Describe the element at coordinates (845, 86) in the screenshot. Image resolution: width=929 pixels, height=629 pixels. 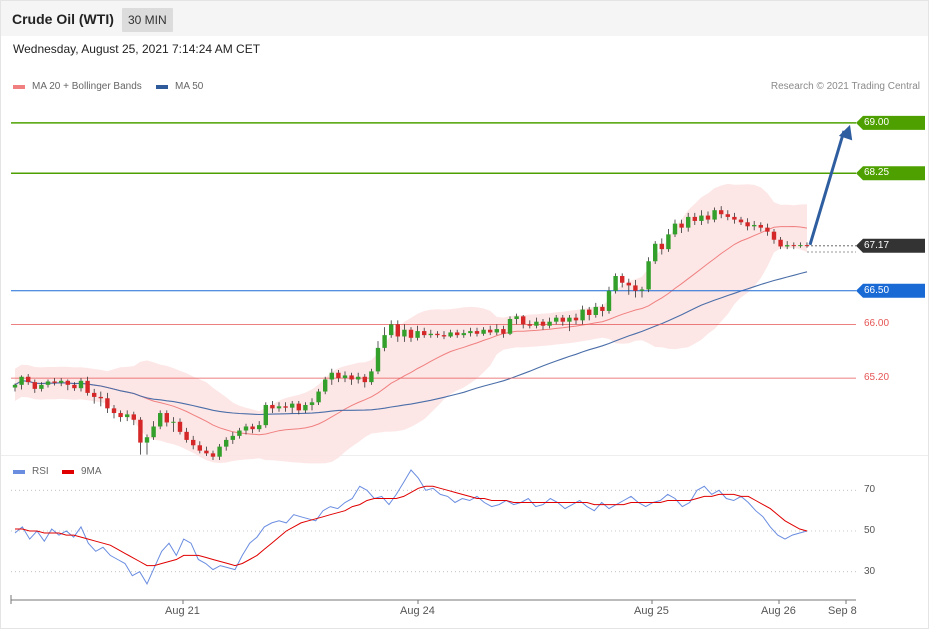
I see `credit-text: Research © 2021 Trading Central` at that location.